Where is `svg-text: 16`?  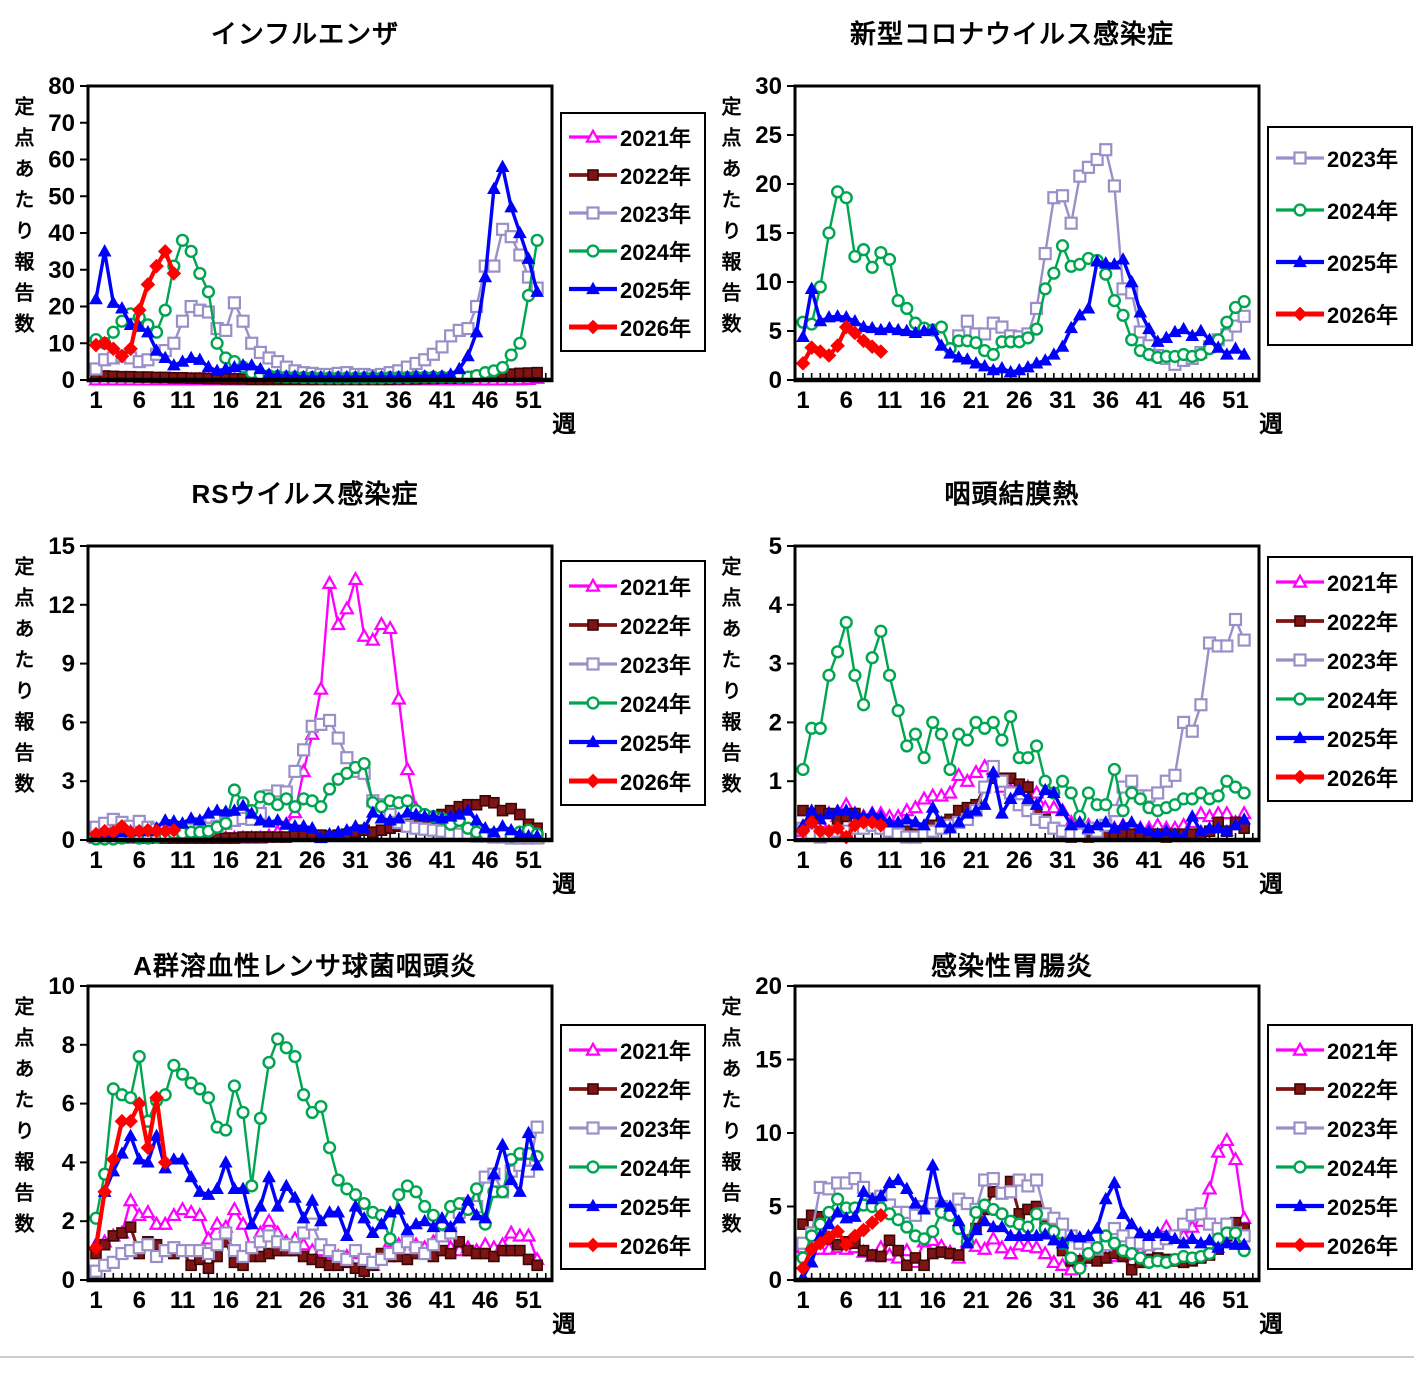
svg-text: 16 is located at coordinates (225, 1300).